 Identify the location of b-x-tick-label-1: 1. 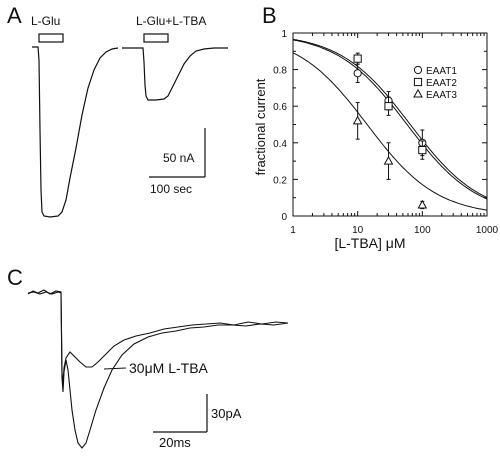
(293, 230).